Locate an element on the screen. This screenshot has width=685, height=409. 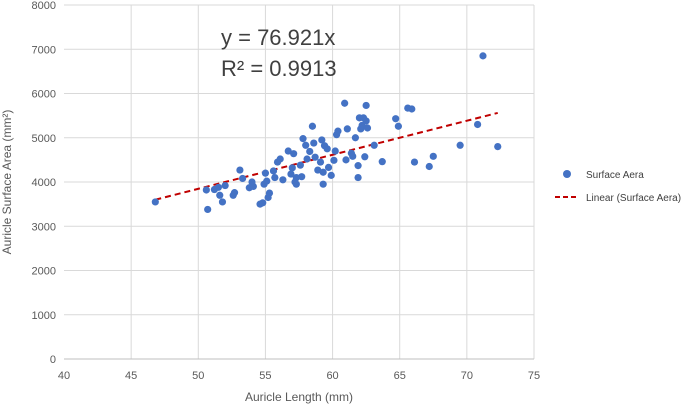
x-axis-title: Auricle Length (mm) is located at coordinates (299, 397).